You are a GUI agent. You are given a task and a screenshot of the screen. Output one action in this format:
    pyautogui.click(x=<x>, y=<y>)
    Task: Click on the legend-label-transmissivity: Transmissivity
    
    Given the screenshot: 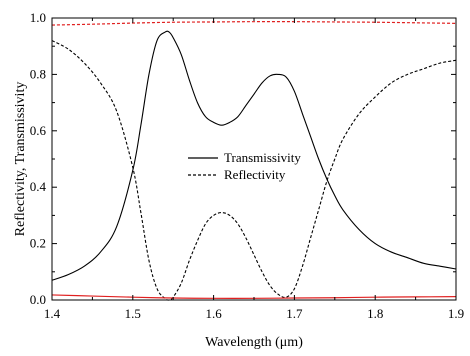 What is the action you would take?
    pyautogui.click(x=262, y=157)
    